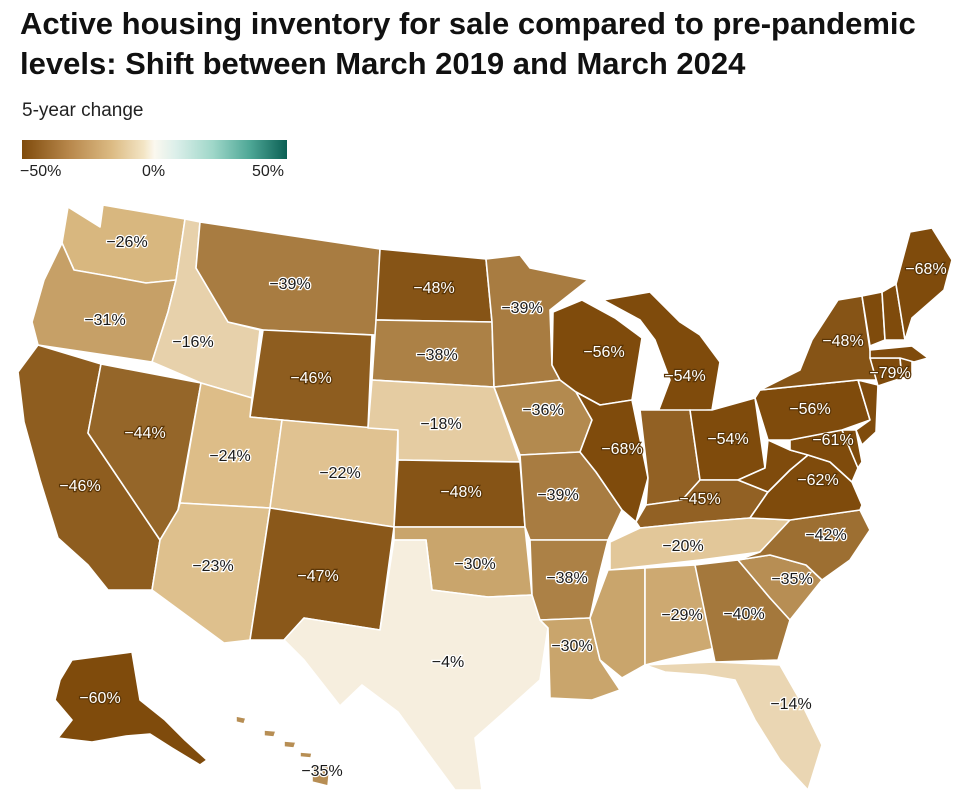 The width and height of the screenshot is (971, 805). Describe the element at coordinates (283, 751) in the screenshot. I see `state-hi` at that location.